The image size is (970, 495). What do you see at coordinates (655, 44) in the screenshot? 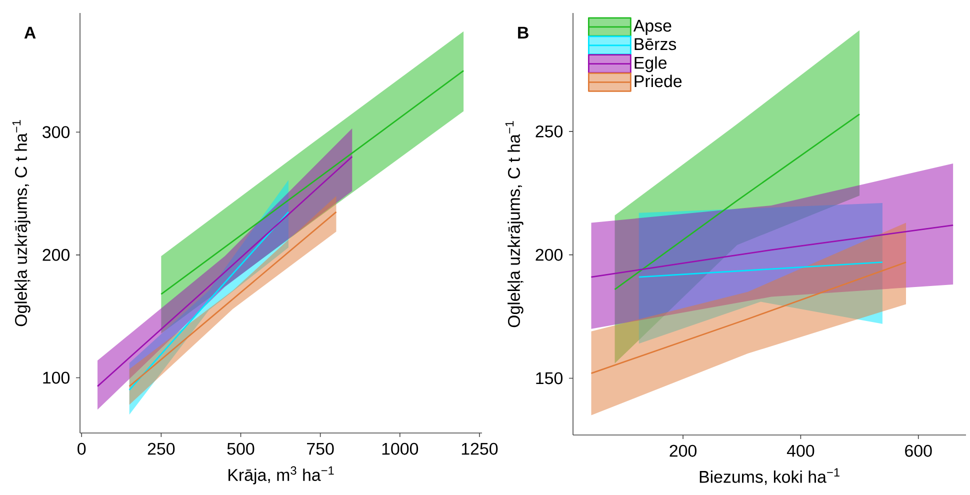
I see `legend-label: Bērzs` at bounding box center [655, 44].